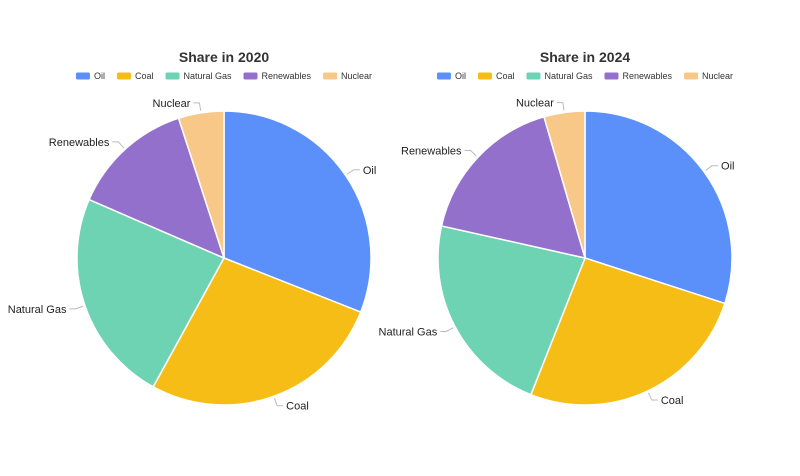  What do you see at coordinates (585, 57) in the screenshot?
I see `chart-title: Share in 2024` at bounding box center [585, 57].